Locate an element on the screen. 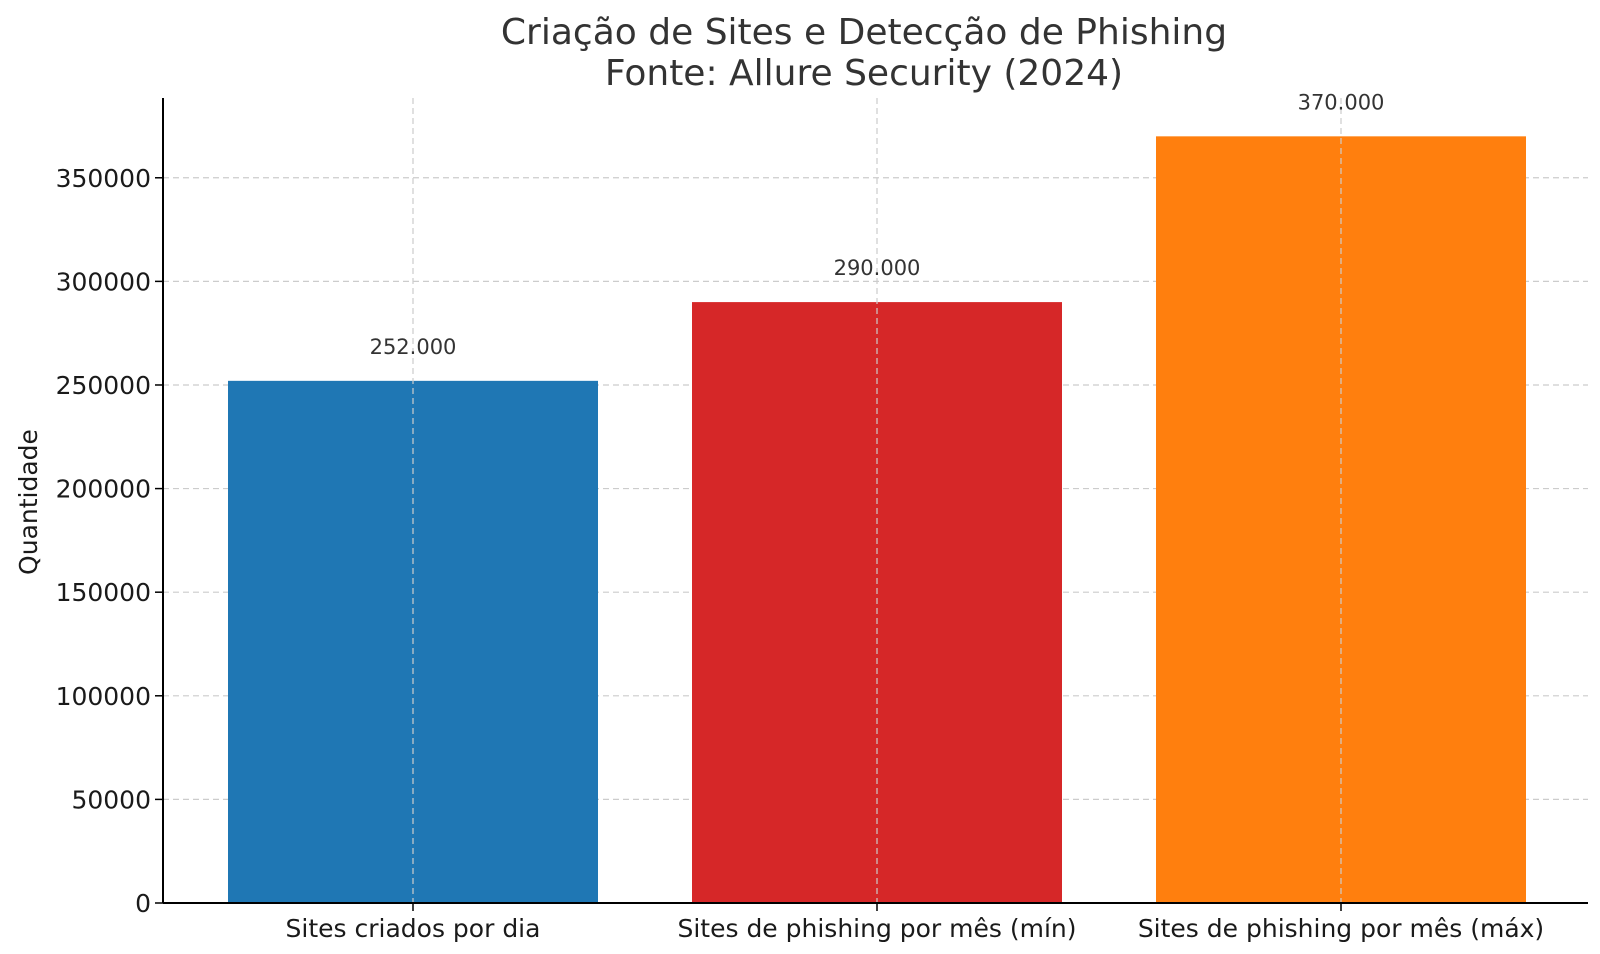 This screenshot has width=1600, height=954. x-tick-label: Sites criados por dia is located at coordinates (413, 928).